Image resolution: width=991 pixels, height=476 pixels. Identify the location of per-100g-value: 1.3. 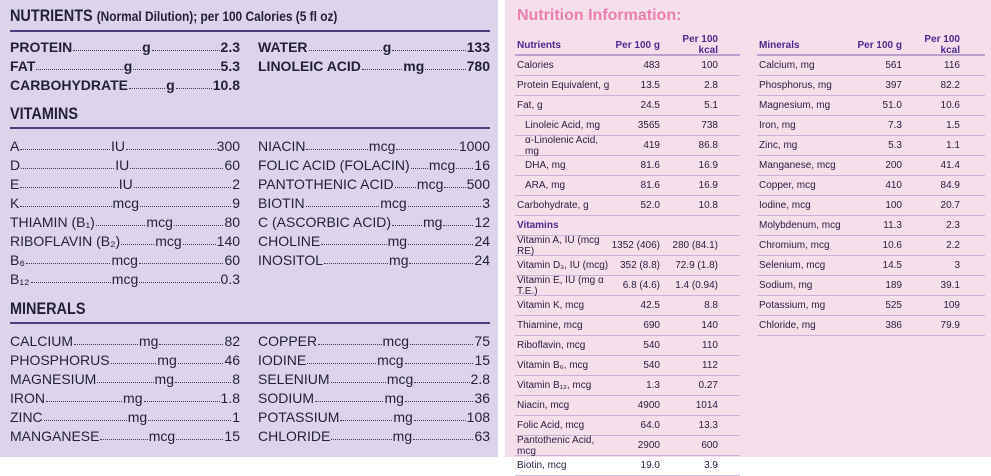
(653, 385).